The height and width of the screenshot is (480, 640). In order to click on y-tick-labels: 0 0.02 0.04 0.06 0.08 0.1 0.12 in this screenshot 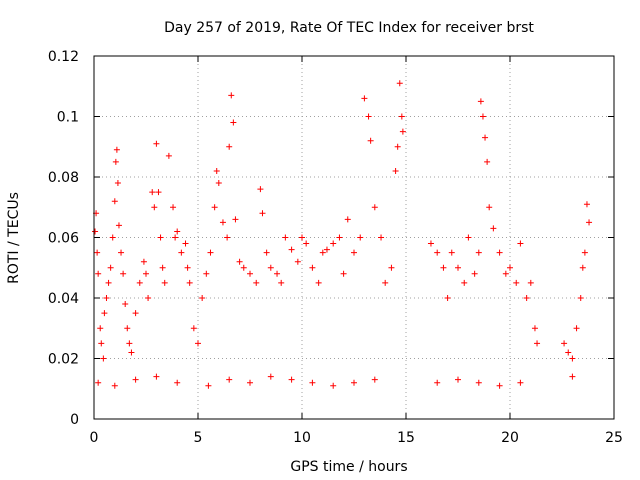, I will do `click(63, 238)`.